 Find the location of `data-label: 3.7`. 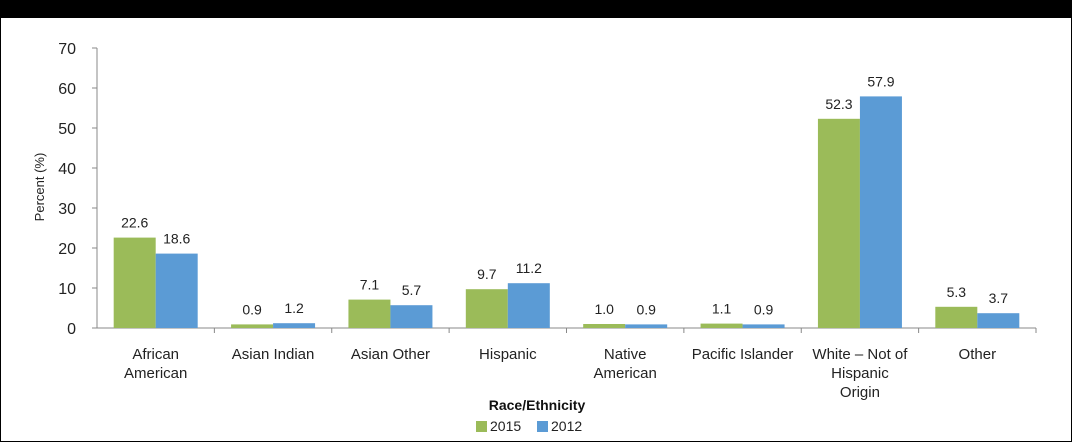

data-label: 3.7 is located at coordinates (999, 298).